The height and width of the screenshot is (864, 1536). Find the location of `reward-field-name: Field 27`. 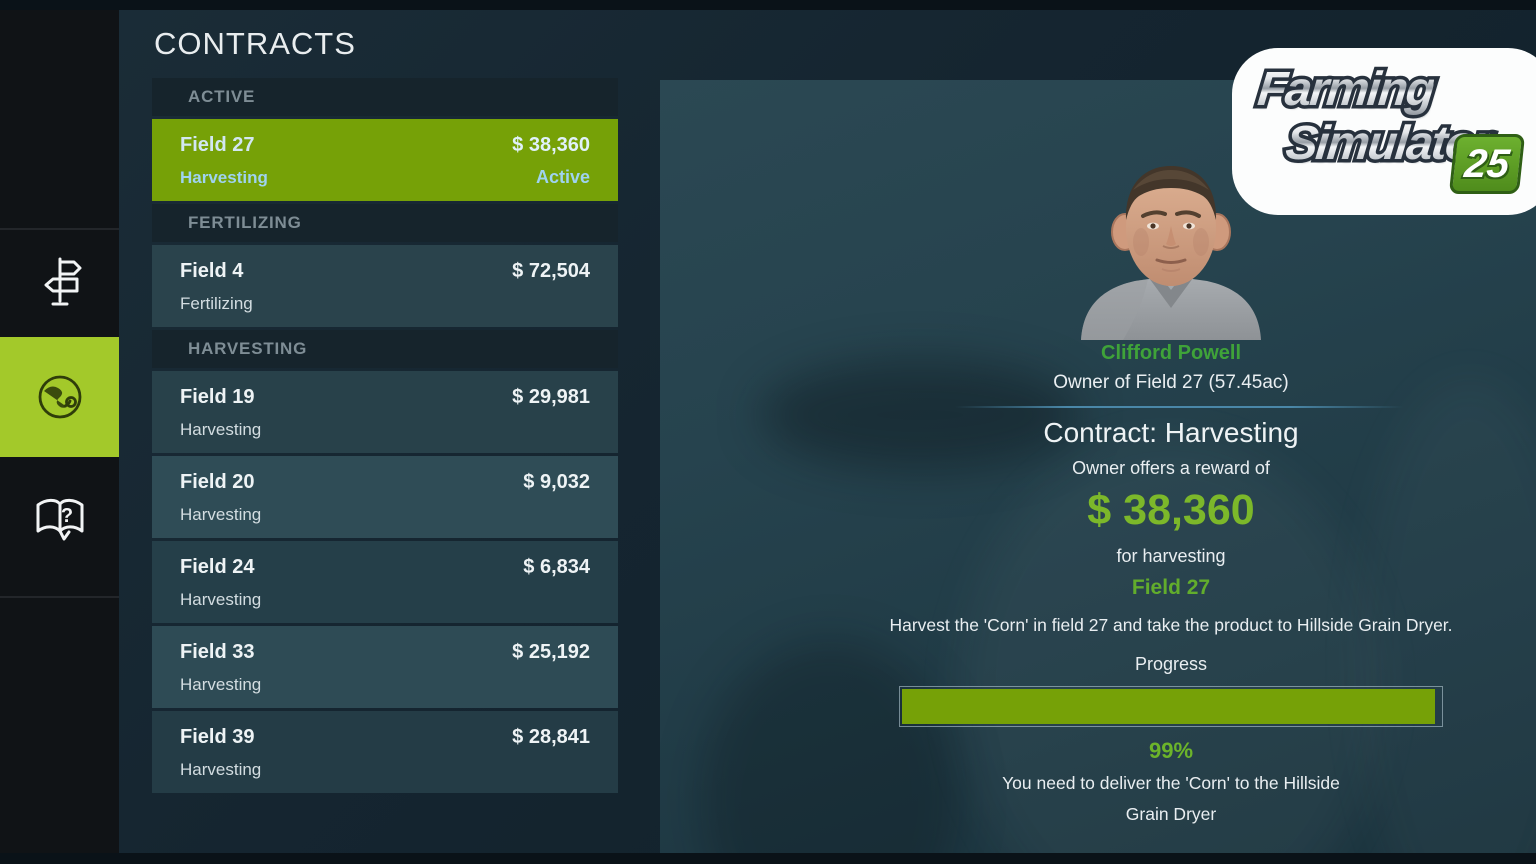

reward-field-name: Field 27 is located at coordinates (1171, 587).